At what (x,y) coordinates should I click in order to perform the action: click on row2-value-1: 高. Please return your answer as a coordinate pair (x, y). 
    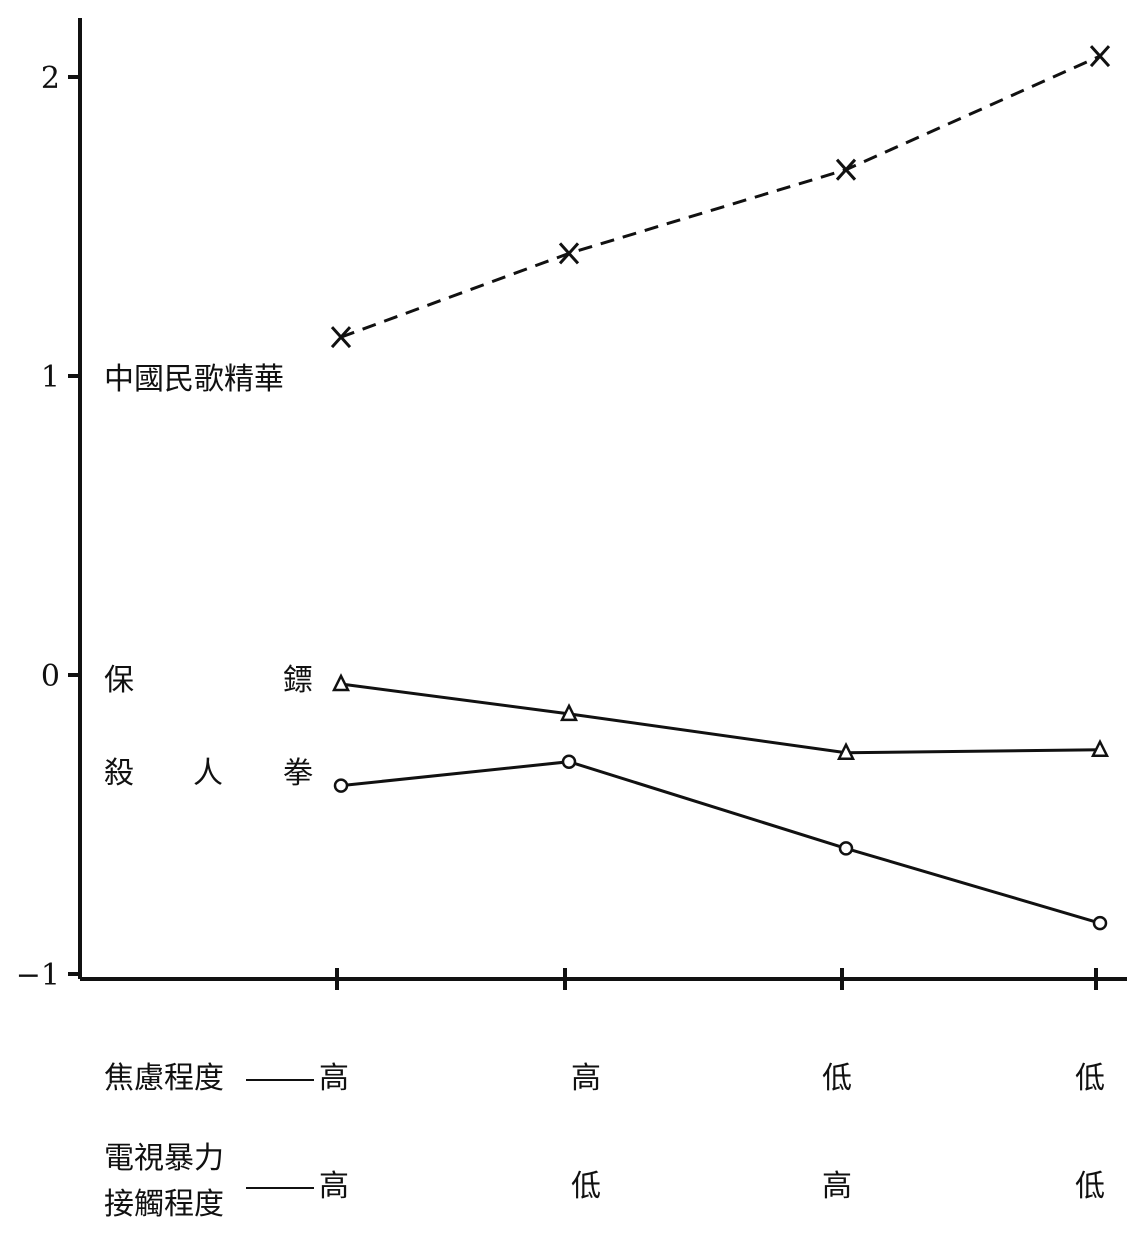
    Looking at the image, I should click on (334, 1187).